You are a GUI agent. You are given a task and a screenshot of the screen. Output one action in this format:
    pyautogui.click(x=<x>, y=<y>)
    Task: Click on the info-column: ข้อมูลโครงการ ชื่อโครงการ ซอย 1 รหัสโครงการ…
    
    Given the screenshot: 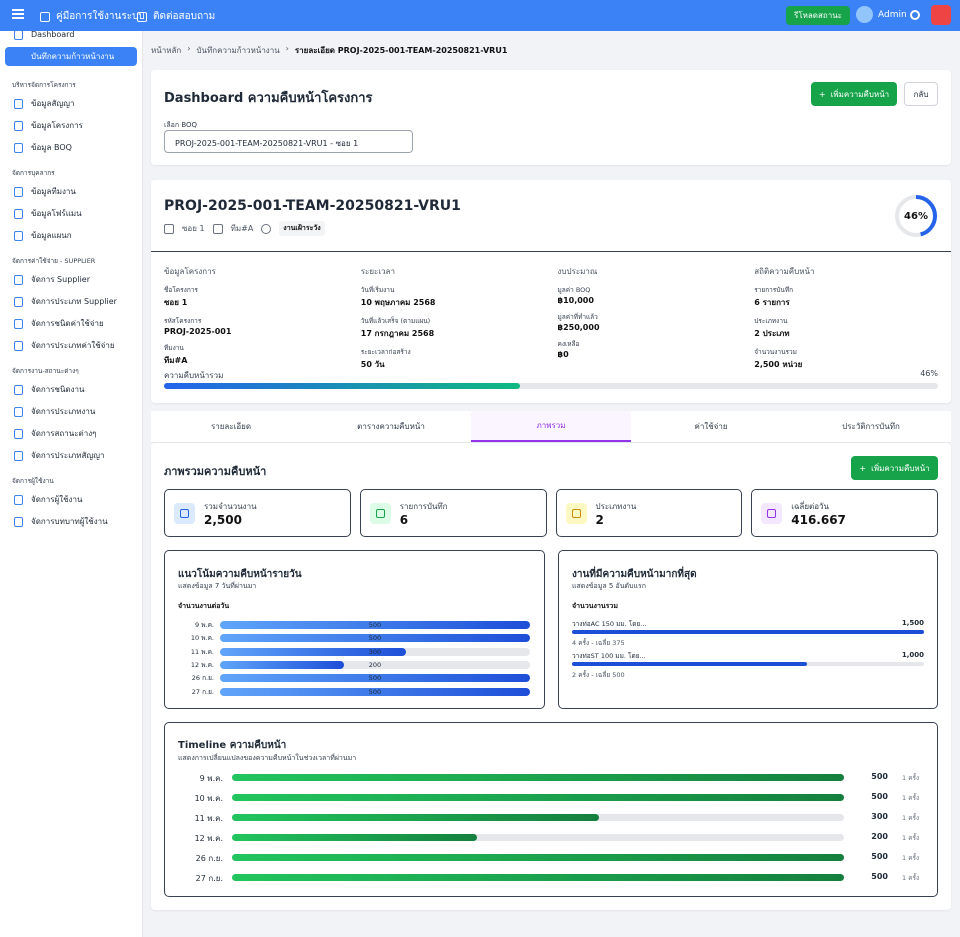 What is the action you would take?
    pyautogui.click(x=262, y=321)
    